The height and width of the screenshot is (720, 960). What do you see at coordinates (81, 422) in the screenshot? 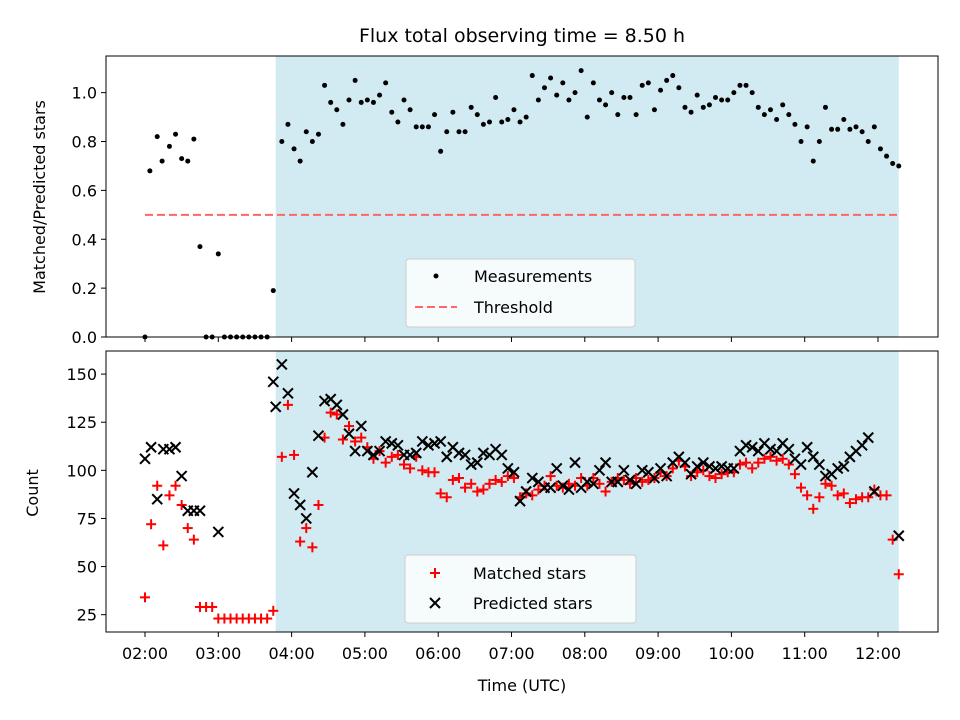
I see `y-tick-label: 125` at bounding box center [81, 422].